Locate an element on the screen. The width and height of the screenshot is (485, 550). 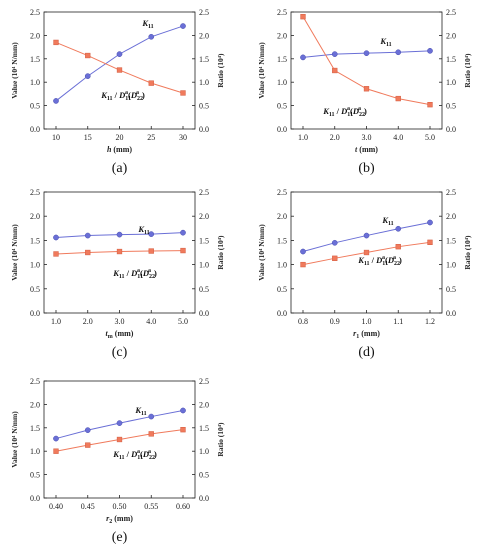
x-tick-label: 15 is located at coordinates (88, 137).